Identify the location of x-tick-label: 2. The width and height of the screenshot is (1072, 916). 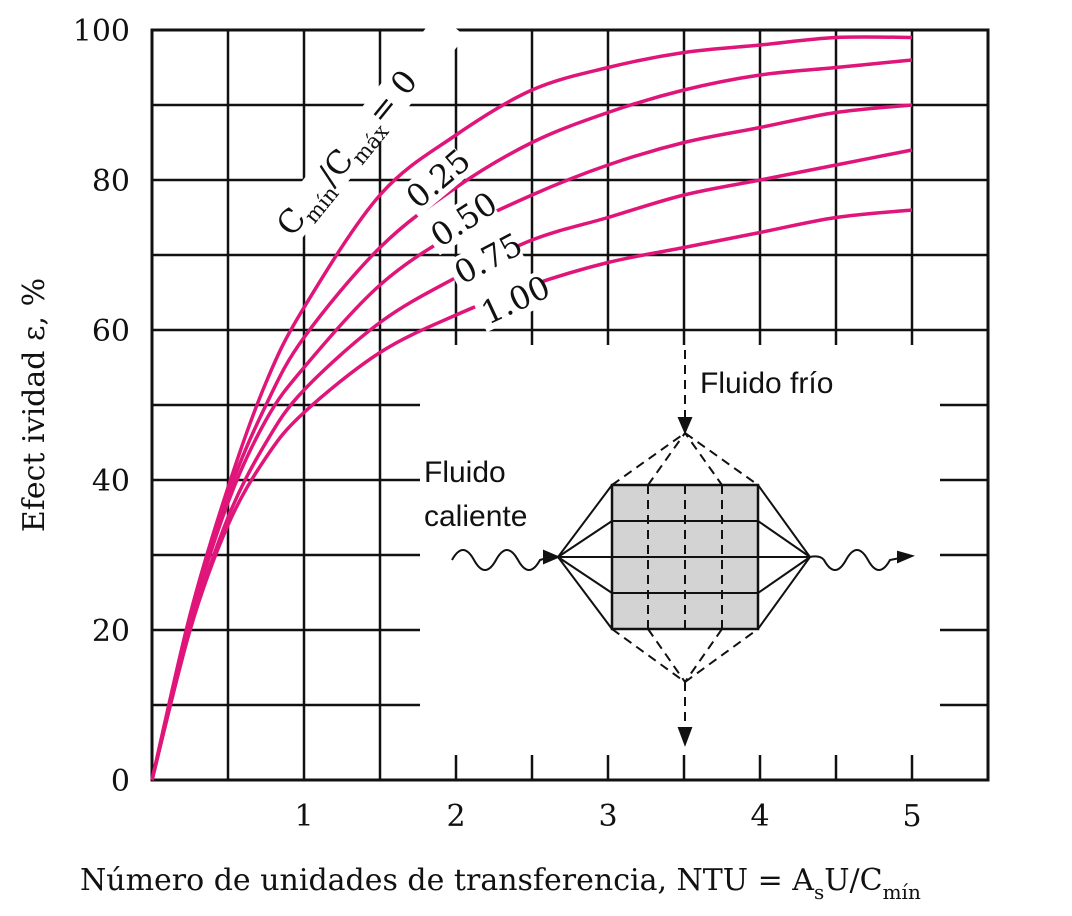
(455, 816).